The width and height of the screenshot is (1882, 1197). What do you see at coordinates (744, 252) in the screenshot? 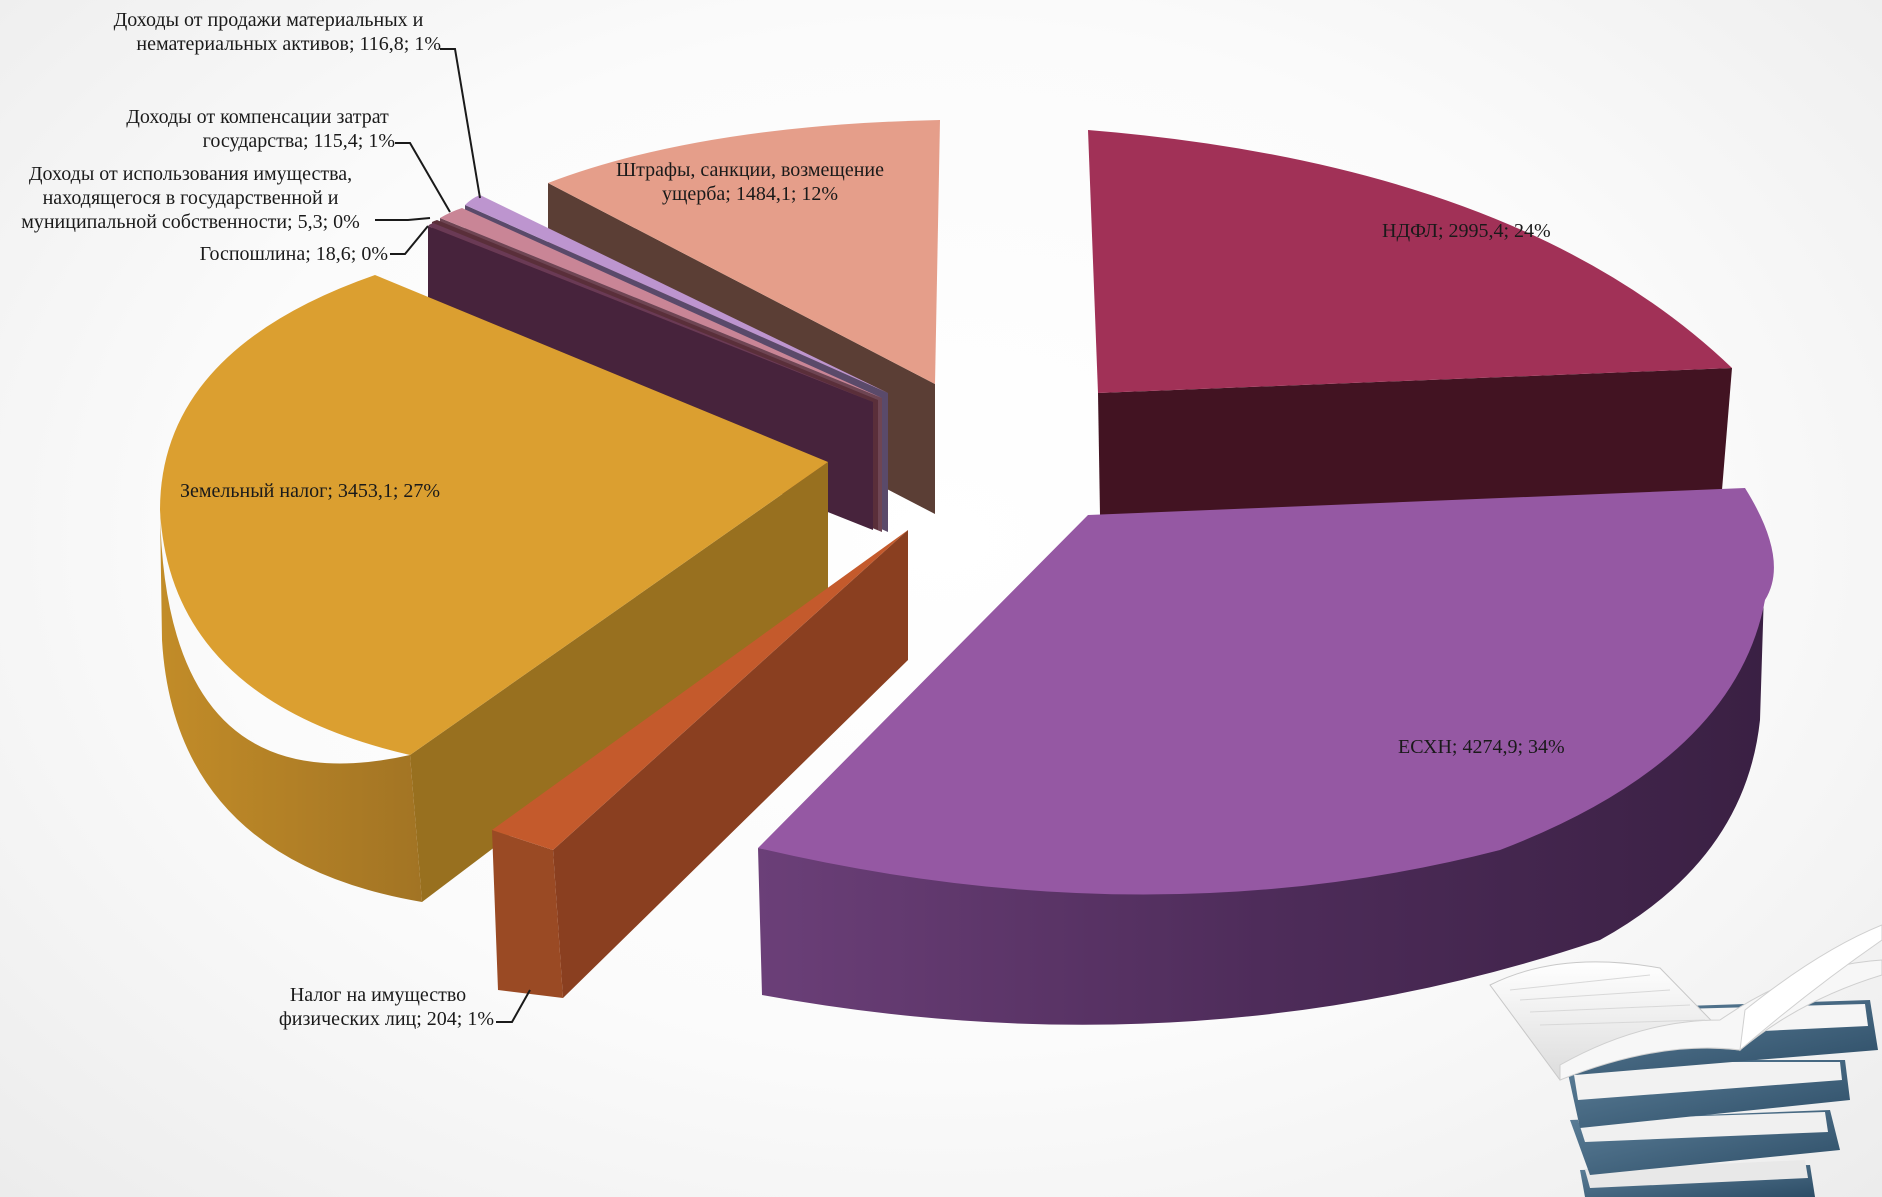
I see `slice-shtrafy-top` at bounding box center [744, 252].